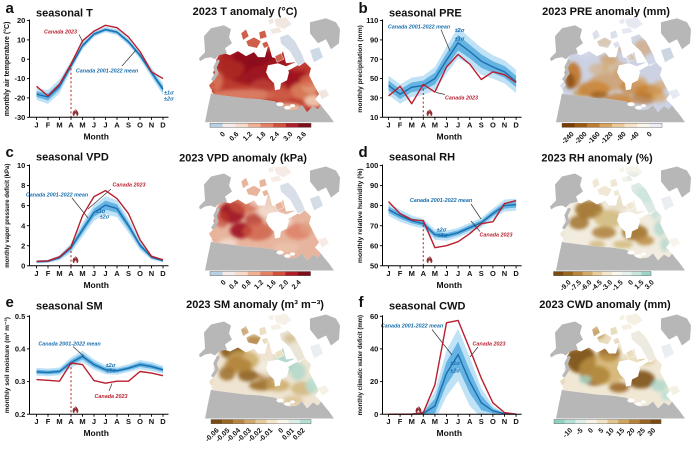 The height and width of the screenshot is (449, 692). I want to click on svg-text: 0.4, so click(234, 285).